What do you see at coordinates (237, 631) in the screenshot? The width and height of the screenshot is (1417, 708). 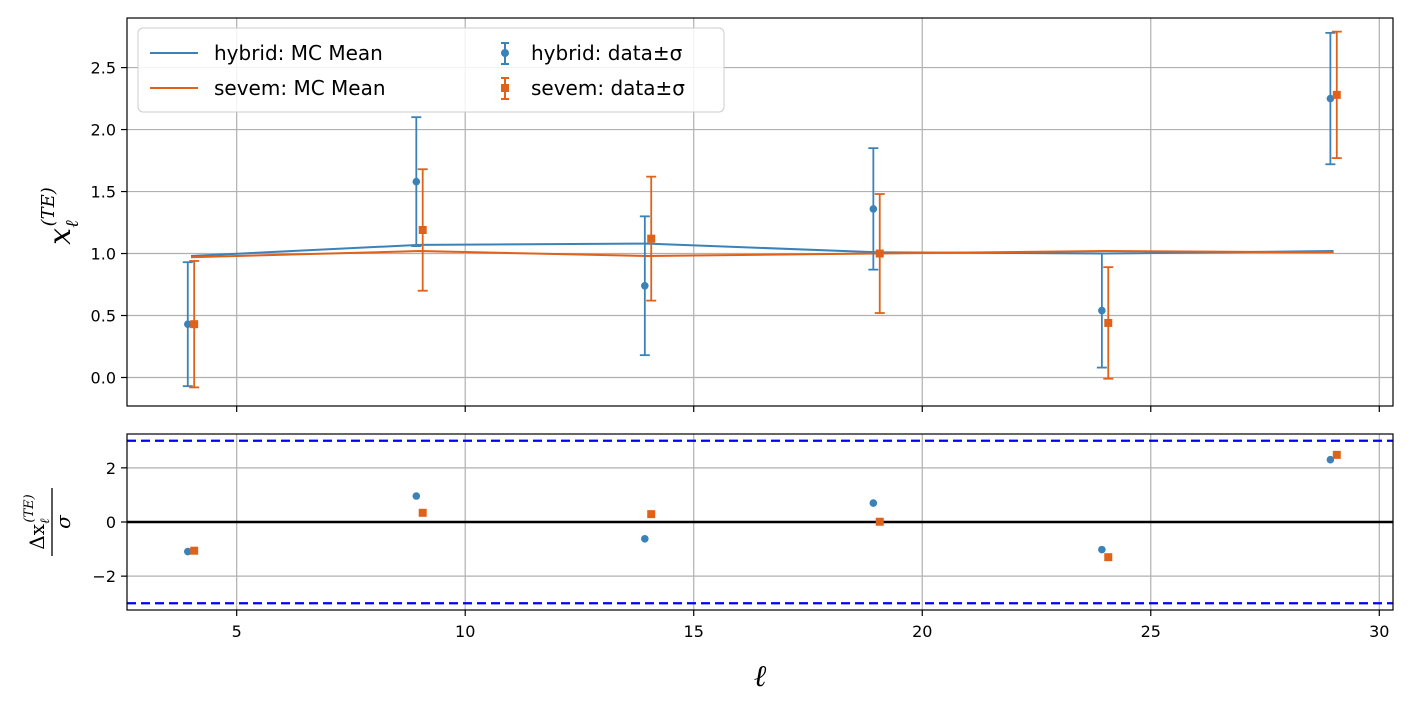 I see `bottom-xtick-label: 5` at bounding box center [237, 631].